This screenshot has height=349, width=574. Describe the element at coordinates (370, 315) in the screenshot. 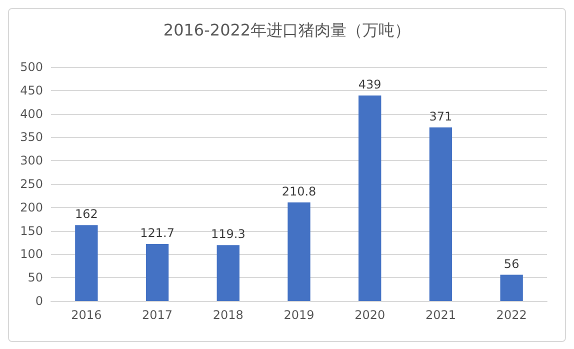

I see `x-tick-label: 2020` at that location.